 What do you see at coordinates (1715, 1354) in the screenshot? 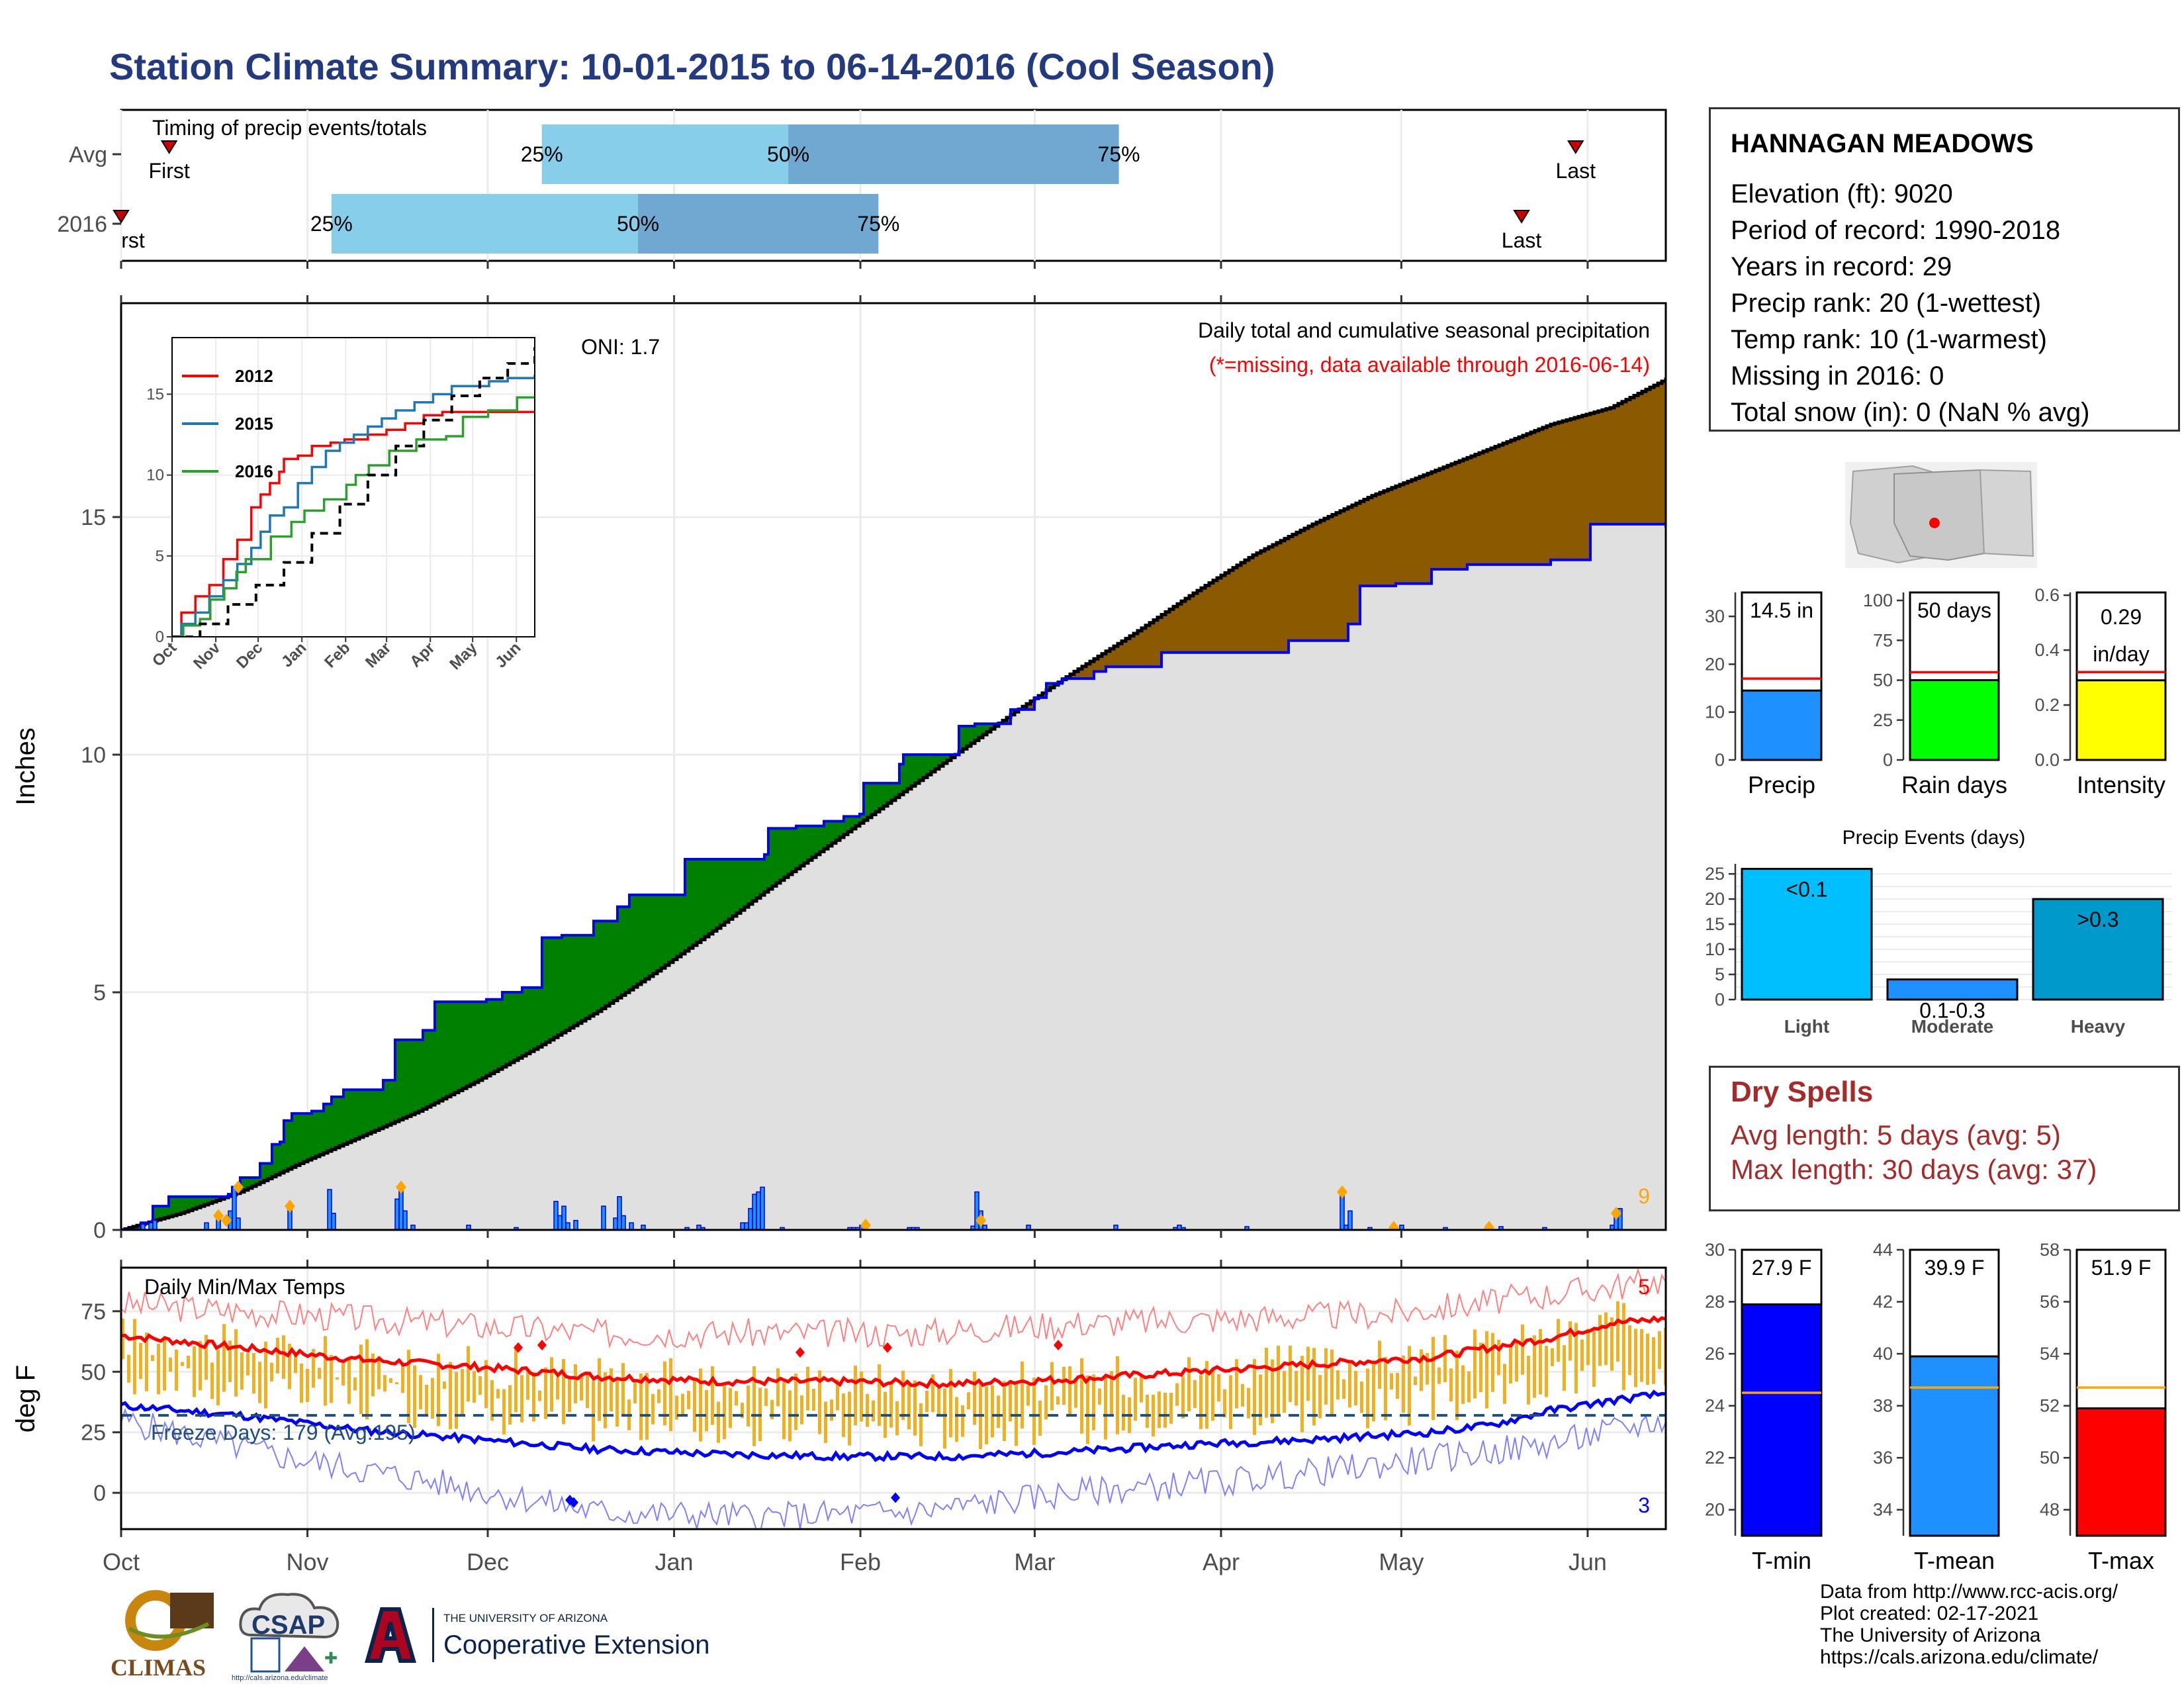
I see `summary-ytick-label: 26` at bounding box center [1715, 1354].